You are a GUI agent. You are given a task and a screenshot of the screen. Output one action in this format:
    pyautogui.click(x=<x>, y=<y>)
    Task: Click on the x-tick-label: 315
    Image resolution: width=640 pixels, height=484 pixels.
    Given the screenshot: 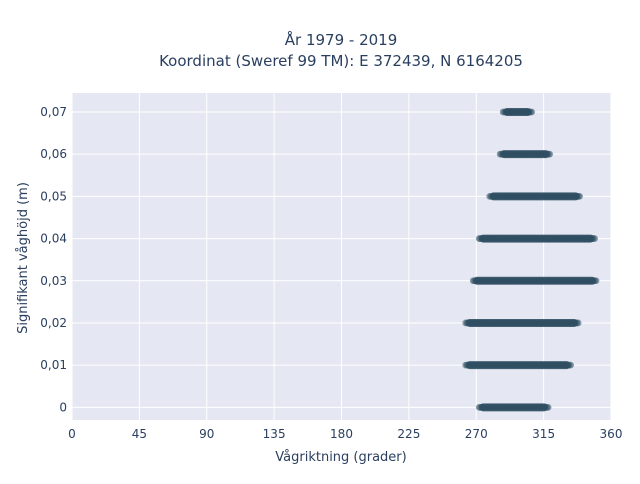 What is the action you would take?
    pyautogui.click(x=543, y=434)
    